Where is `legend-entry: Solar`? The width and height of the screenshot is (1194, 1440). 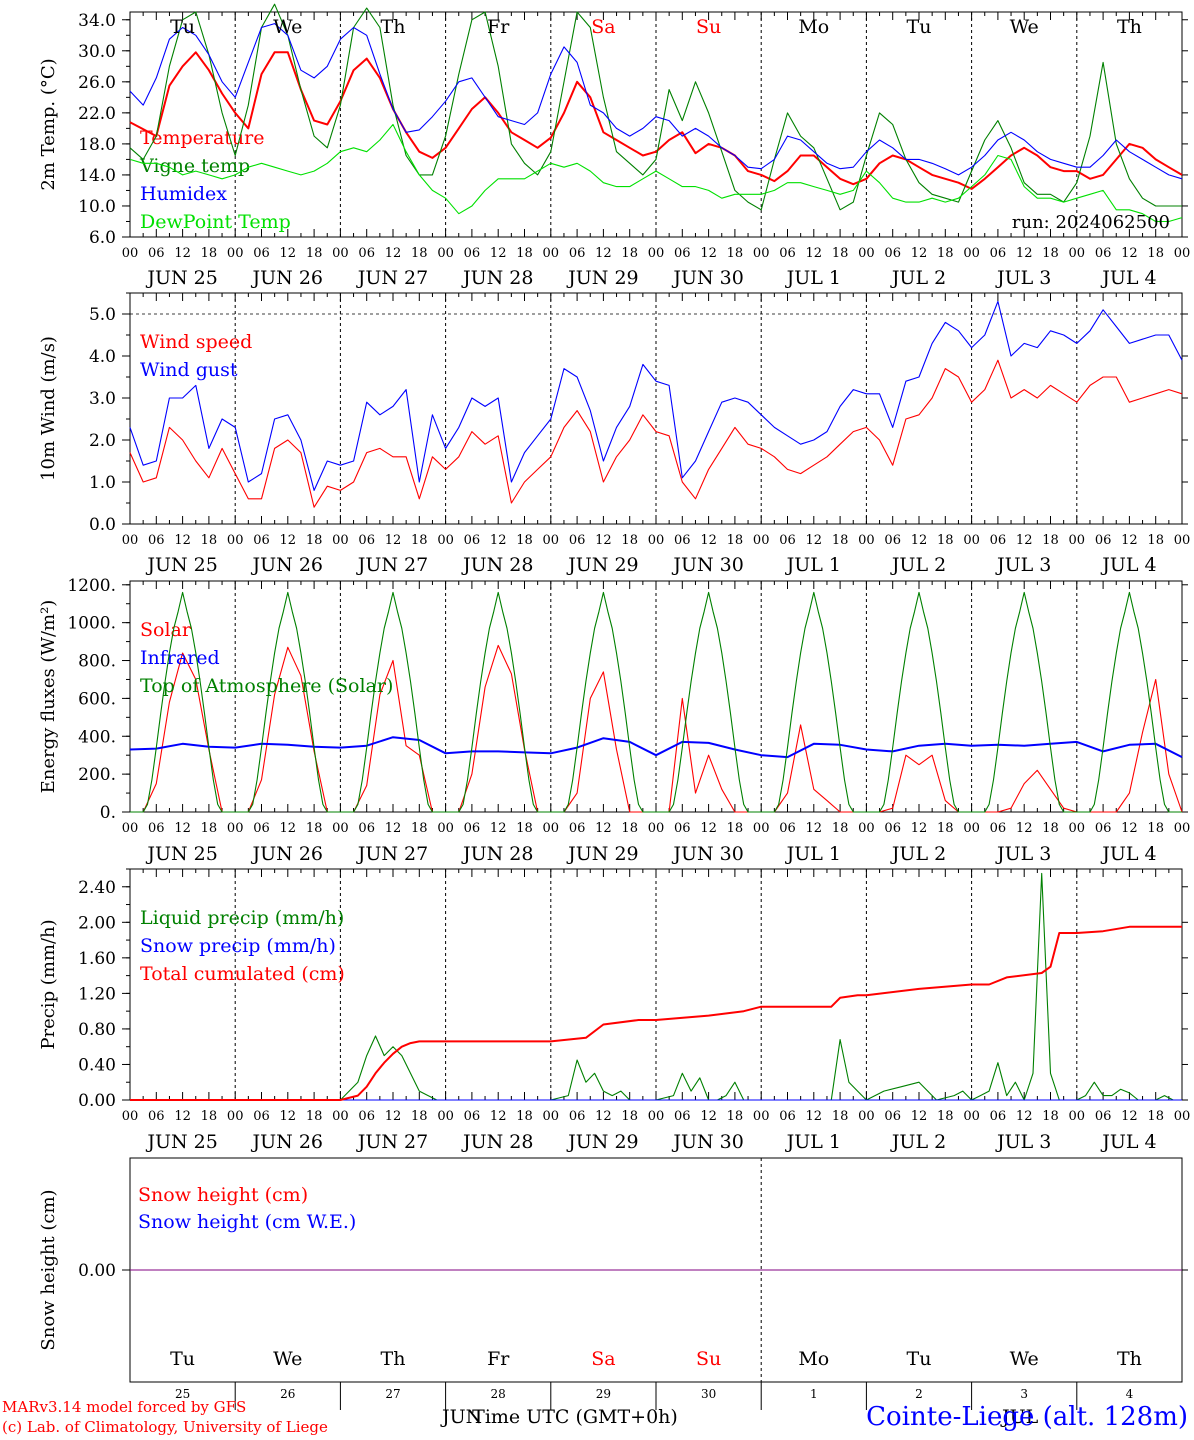
legend-entry: Solar is located at coordinates (166, 630).